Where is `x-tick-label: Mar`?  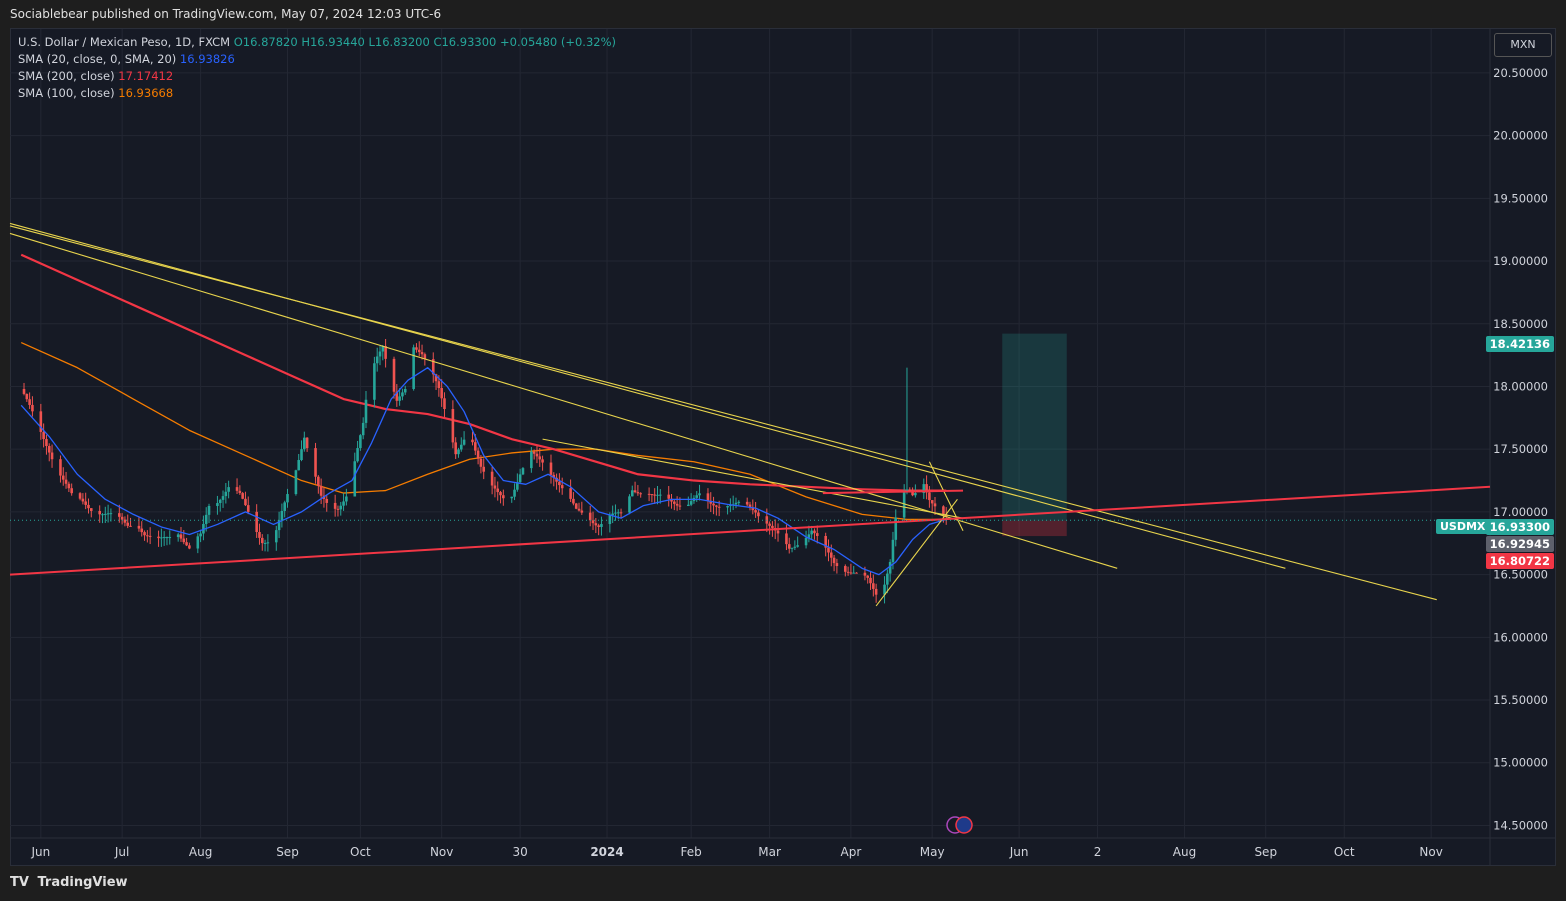 x-tick-label: Mar is located at coordinates (769, 852).